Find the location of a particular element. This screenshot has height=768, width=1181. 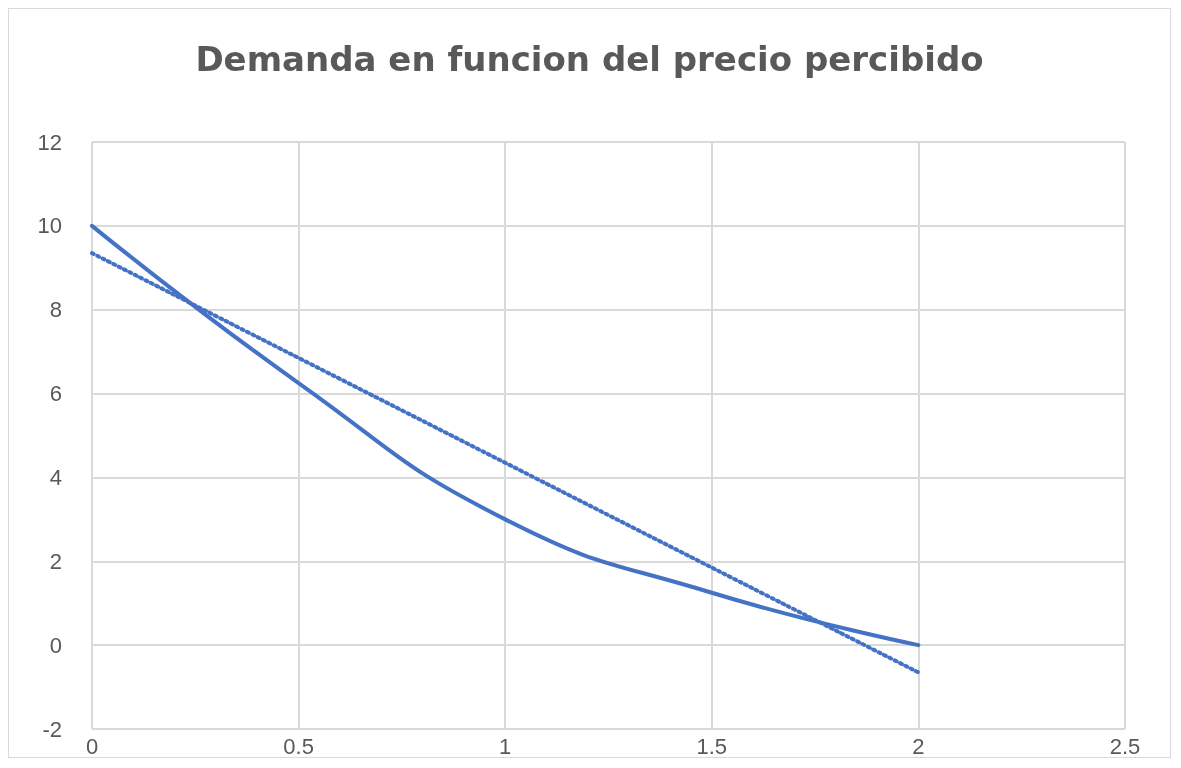

y-tick-label: 6 is located at coordinates (55, 394).